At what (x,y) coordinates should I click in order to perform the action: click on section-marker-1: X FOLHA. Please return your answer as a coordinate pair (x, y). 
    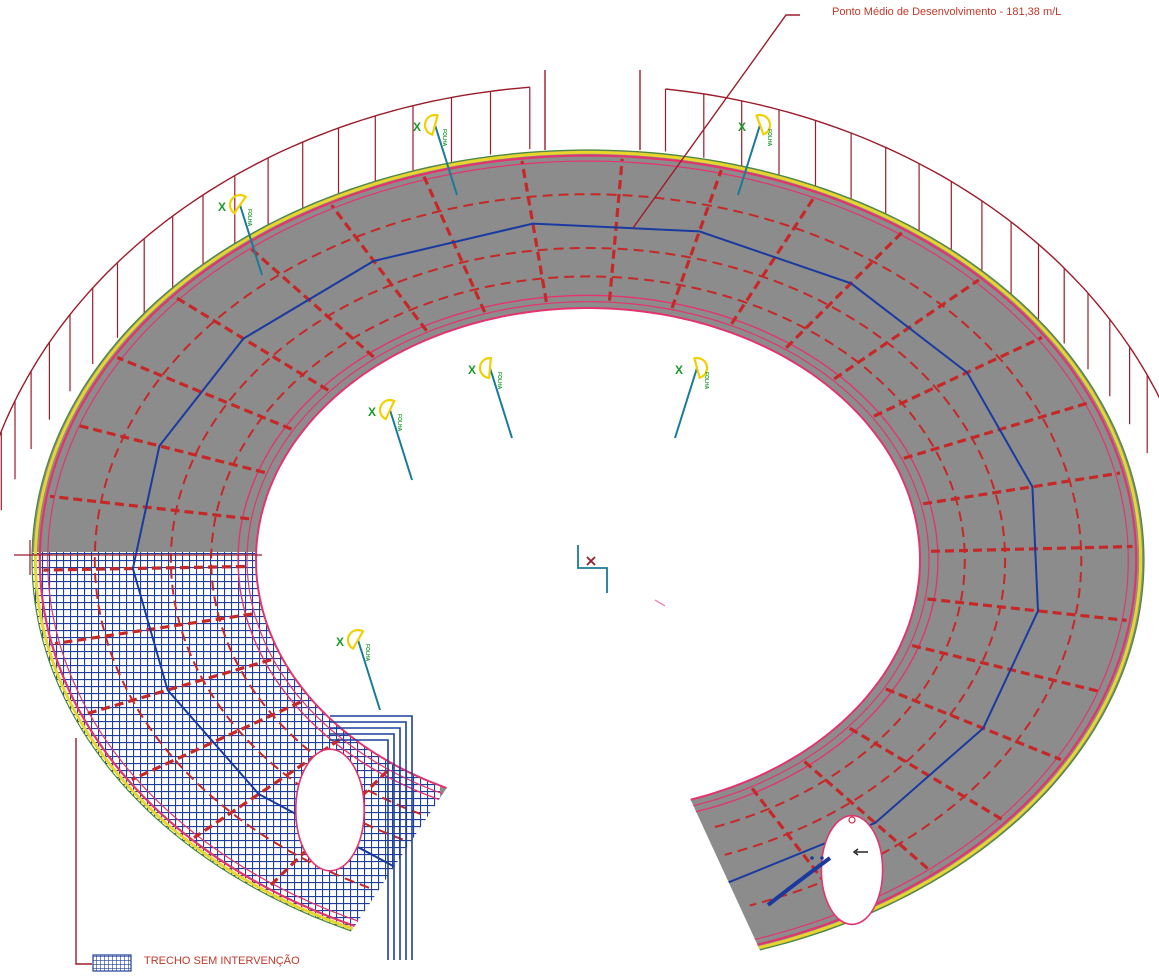
    Looking at the image, I should click on (435, 154).